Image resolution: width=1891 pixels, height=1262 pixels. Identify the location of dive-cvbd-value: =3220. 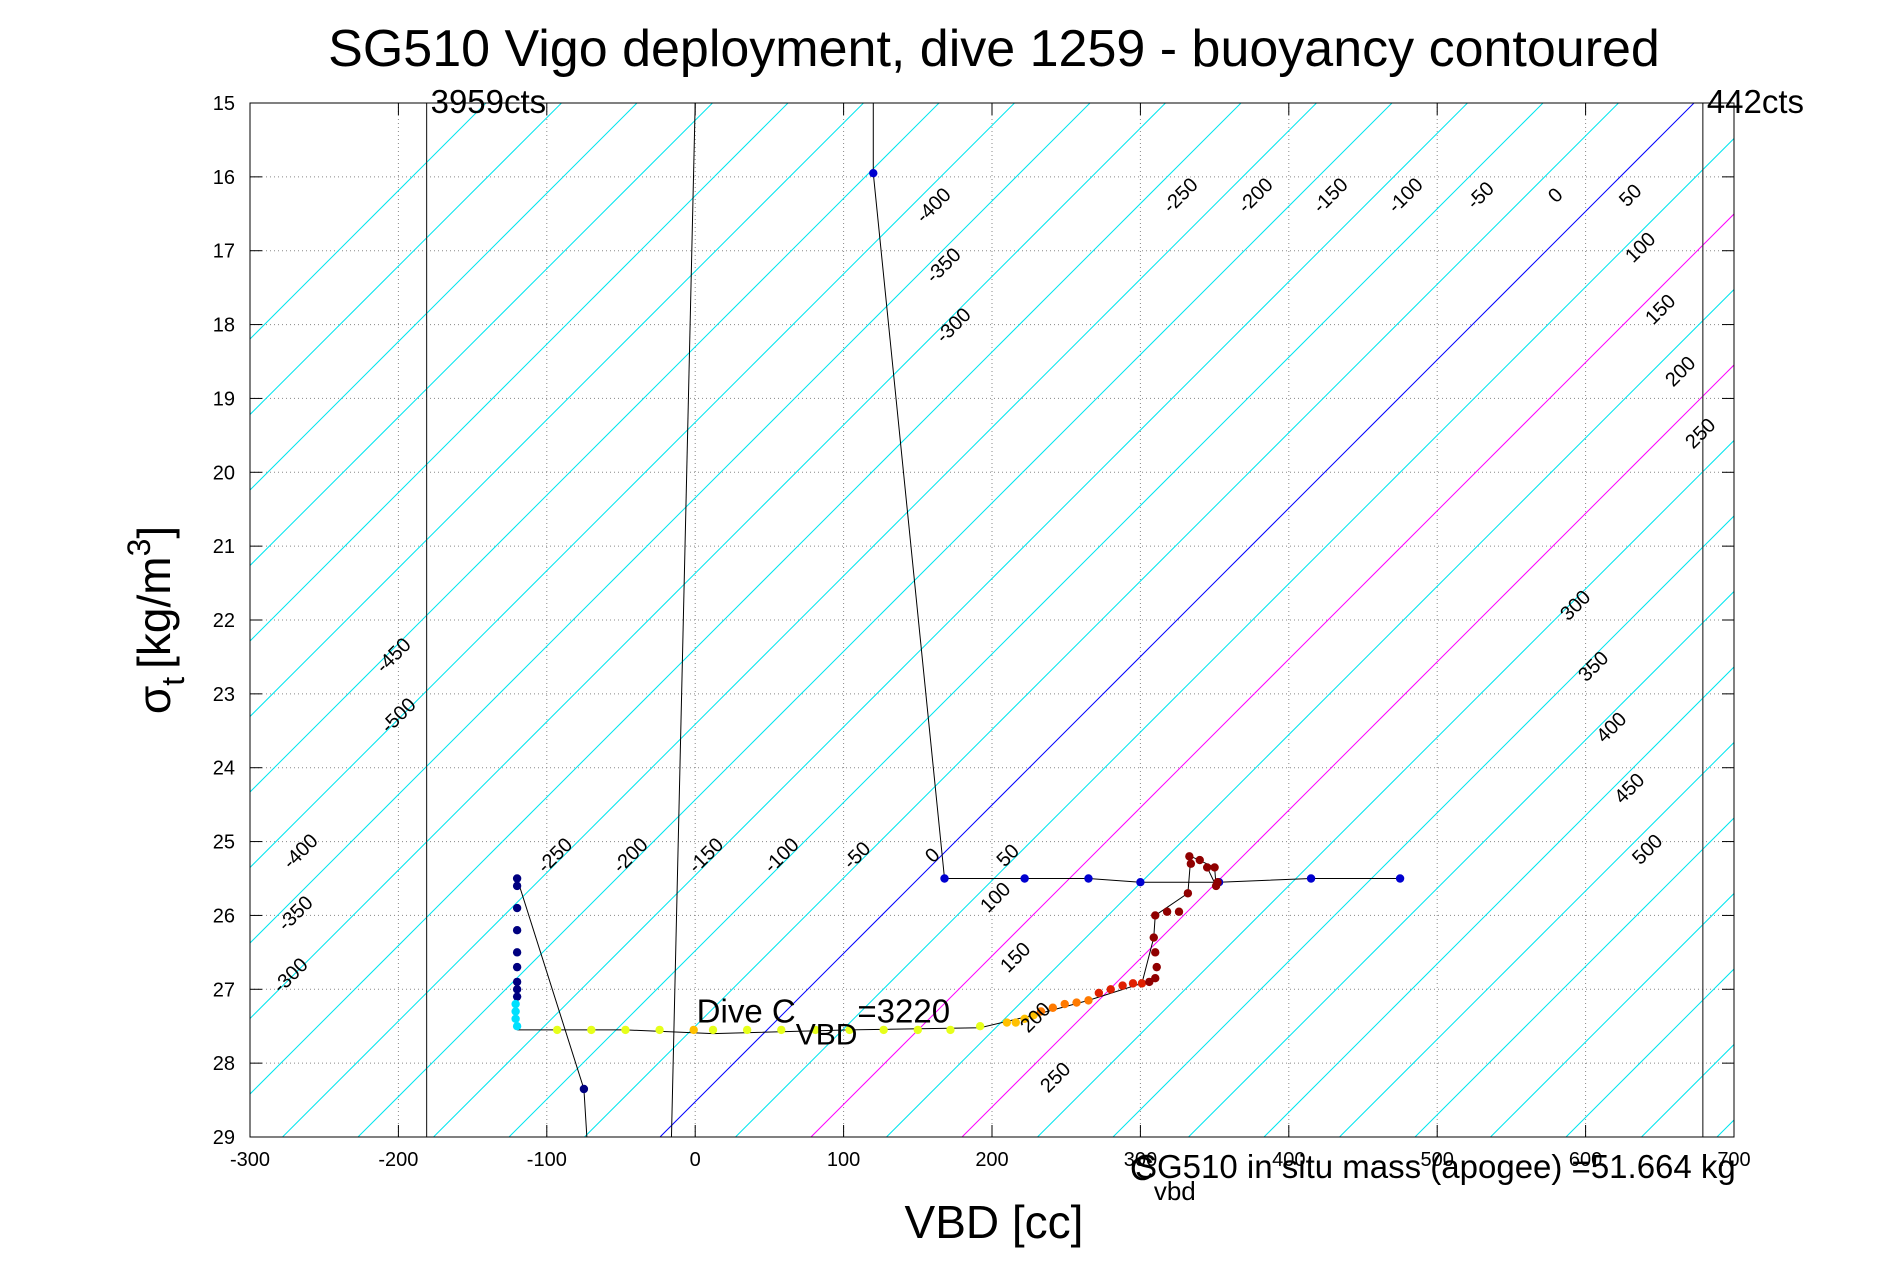
(903, 1011).